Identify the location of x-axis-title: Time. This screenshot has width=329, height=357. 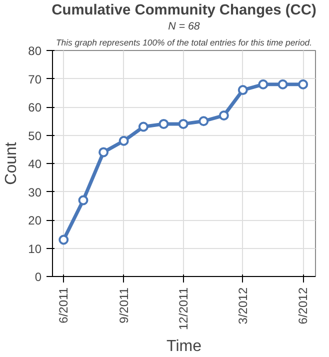
(184, 346).